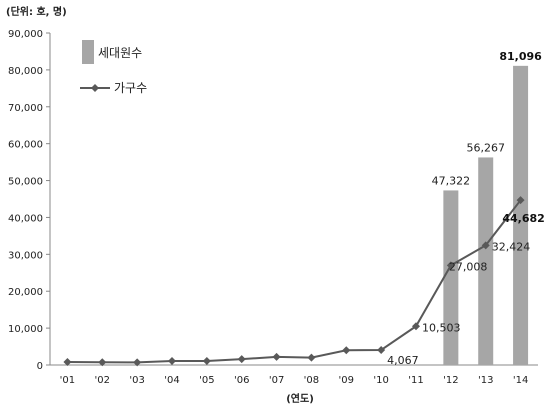 The height and width of the screenshot is (410, 550). What do you see at coordinates (468, 266) in the screenshot?
I see `line-data-label: 27,008` at bounding box center [468, 266].